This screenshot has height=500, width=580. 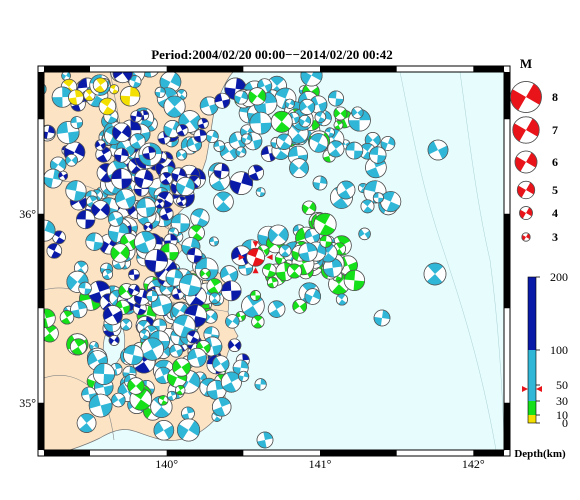 What do you see at coordinates (525, 389) in the screenshot?
I see `depth-marker-left` at bounding box center [525, 389].